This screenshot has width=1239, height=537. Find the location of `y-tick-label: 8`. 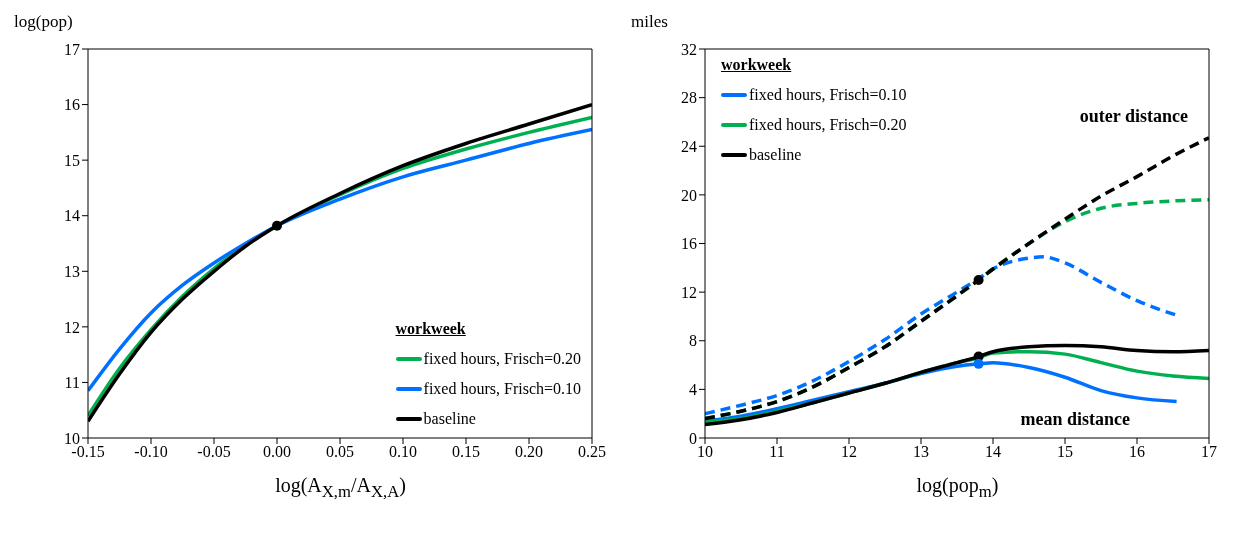

y-tick-label: 8 is located at coordinates (693, 341).